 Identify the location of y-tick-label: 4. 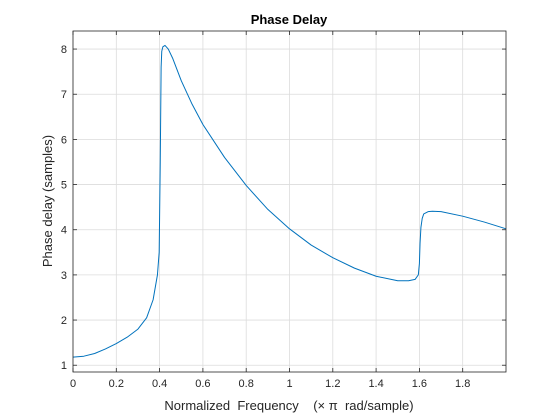
(64, 231).